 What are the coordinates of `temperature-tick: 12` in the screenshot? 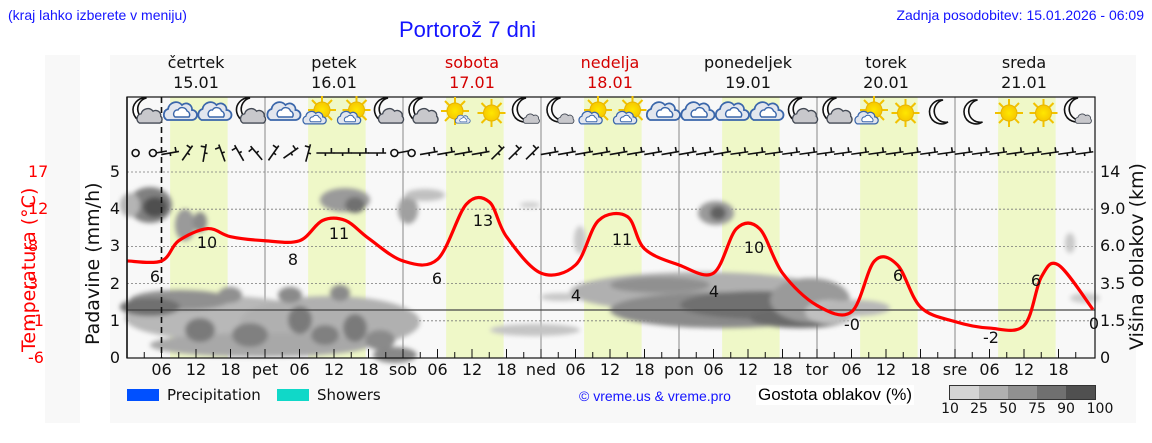 It's located at (38, 209).